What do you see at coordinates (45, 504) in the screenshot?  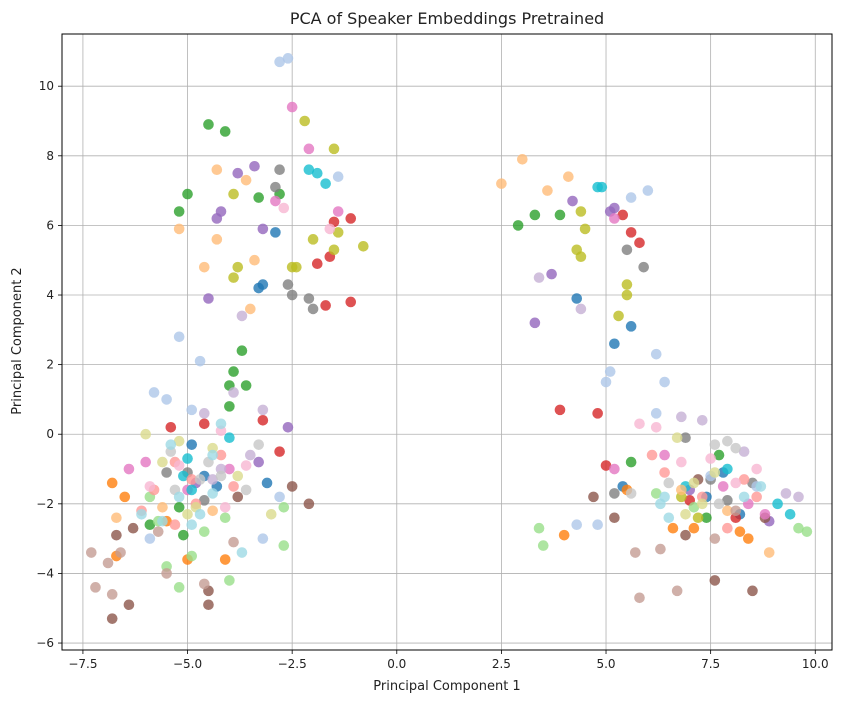 I see `y-tick-label: −2` at bounding box center [45, 504].